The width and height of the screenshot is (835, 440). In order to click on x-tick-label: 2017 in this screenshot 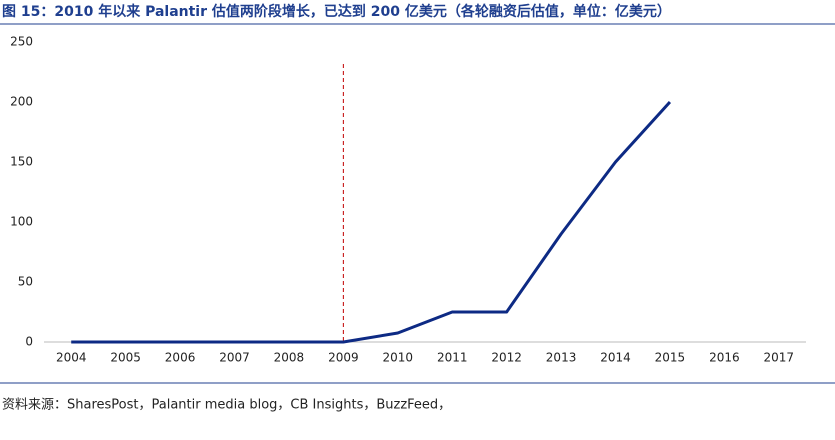, I will do `click(779, 358)`.